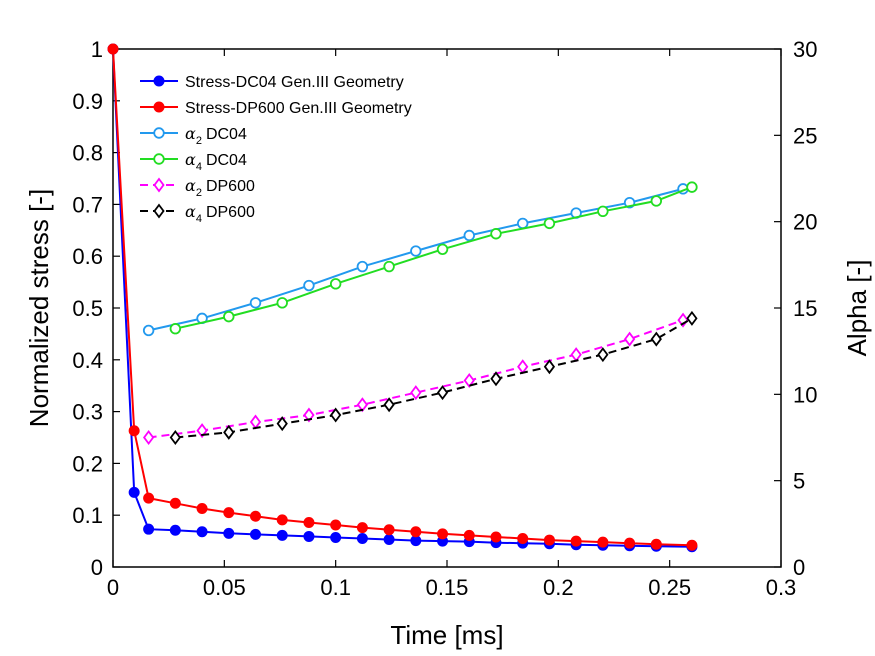  I want to click on legend-label: Stress-DP600 Gen.III Geometry, so click(298, 108).